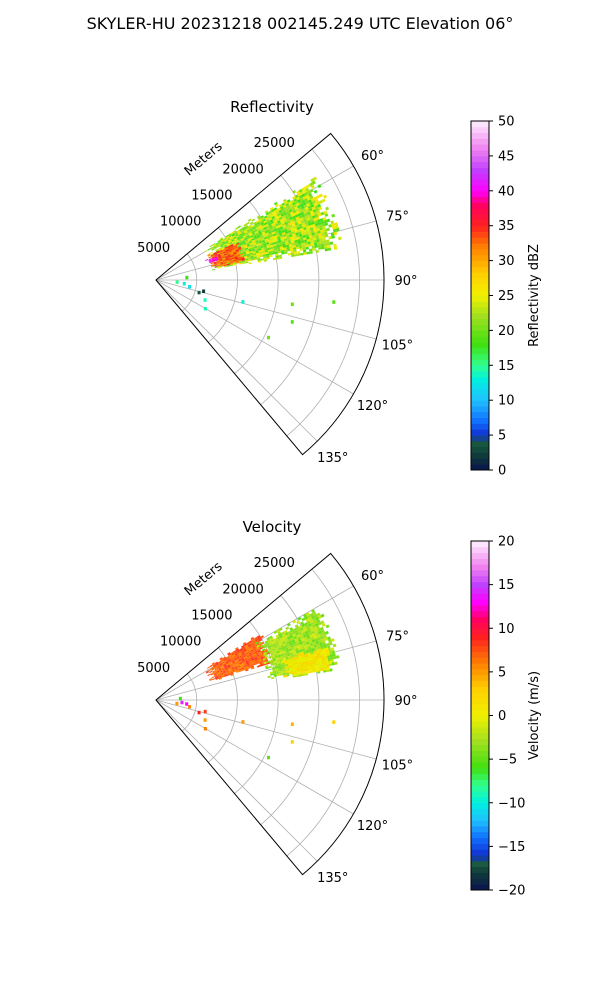  Describe the element at coordinates (187, 704) in the screenshot. I see `echo-speck` at that location.